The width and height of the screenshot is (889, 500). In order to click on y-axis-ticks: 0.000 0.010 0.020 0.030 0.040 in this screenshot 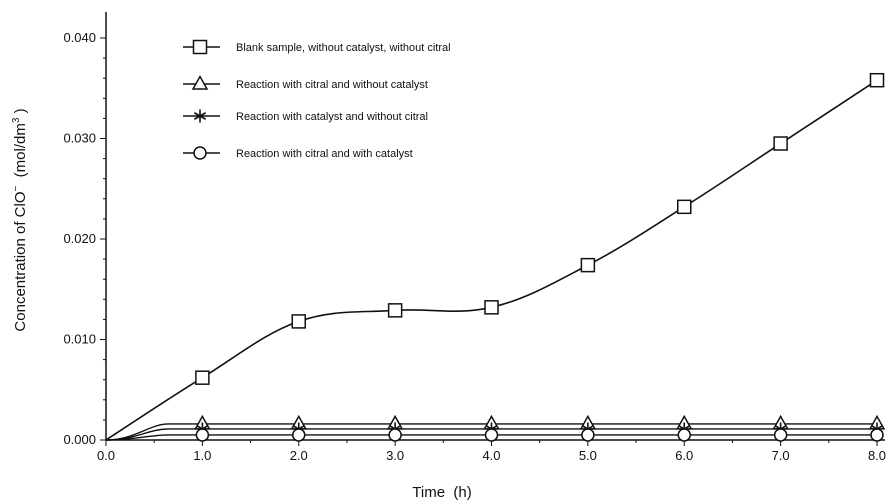, I will do `click(84, 238)`.